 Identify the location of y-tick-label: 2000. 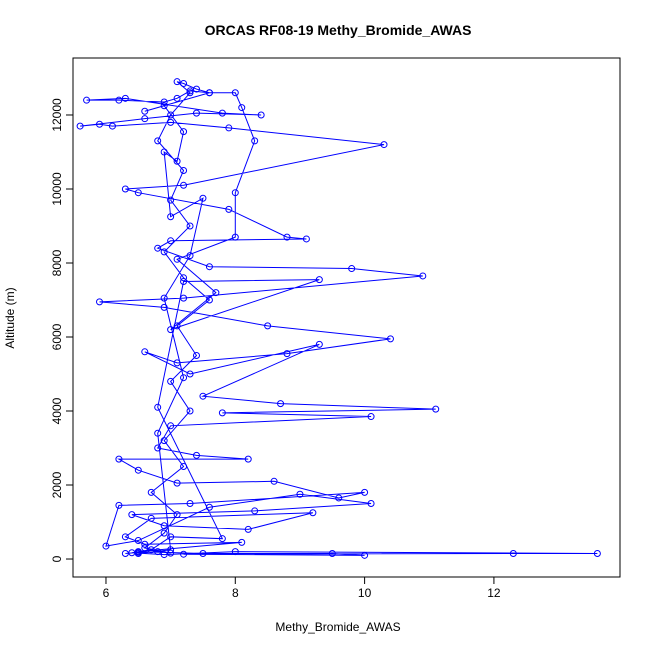
(57, 484).